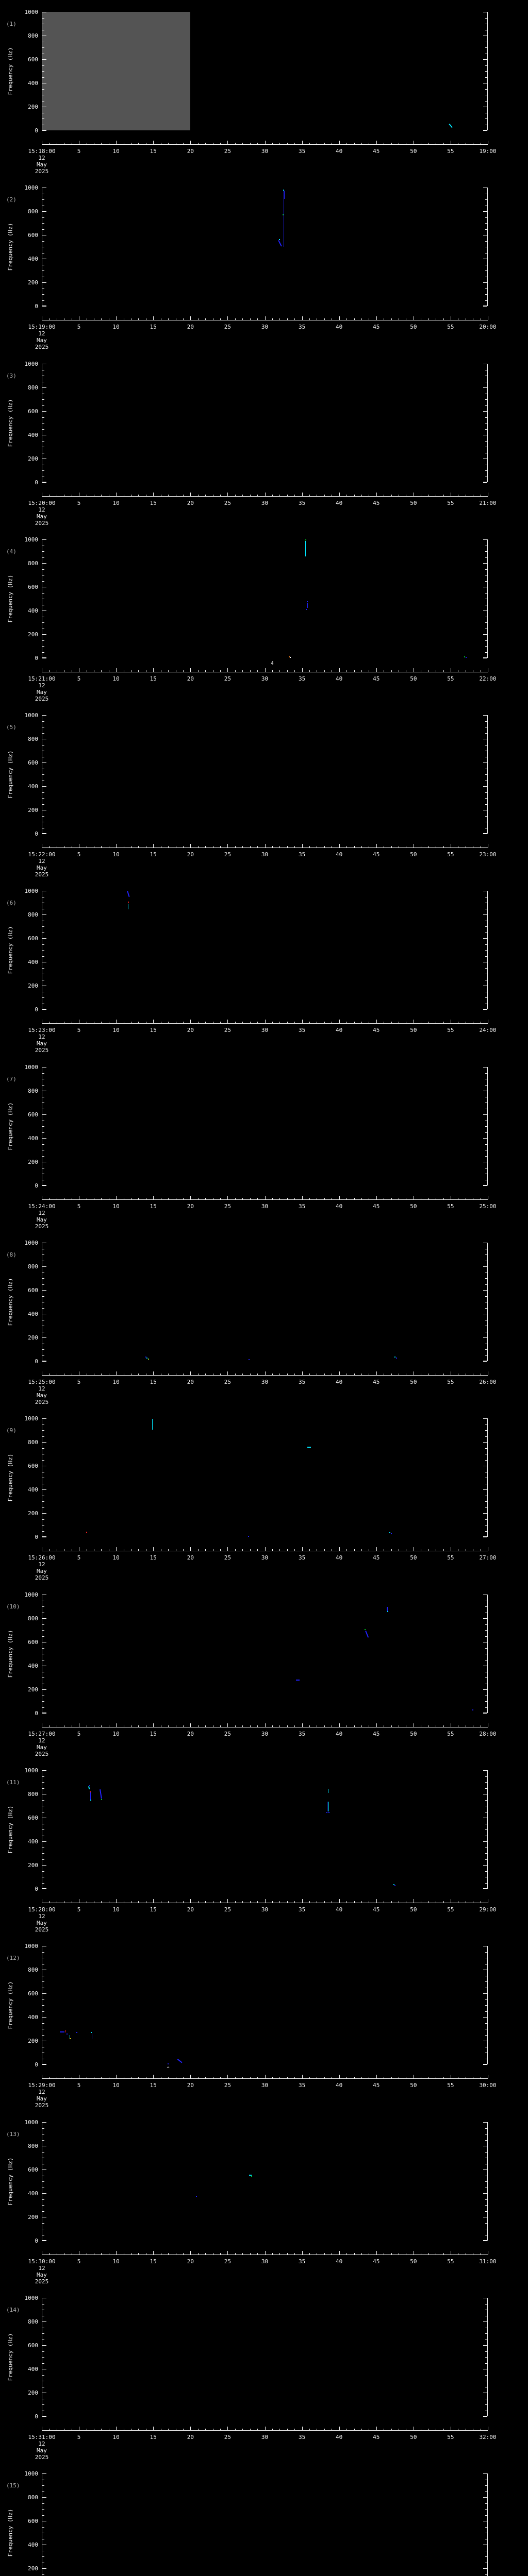 The width and height of the screenshot is (528, 2576). Describe the element at coordinates (488, 327) in the screenshot. I see `x-end-time-label: 20:00` at that location.